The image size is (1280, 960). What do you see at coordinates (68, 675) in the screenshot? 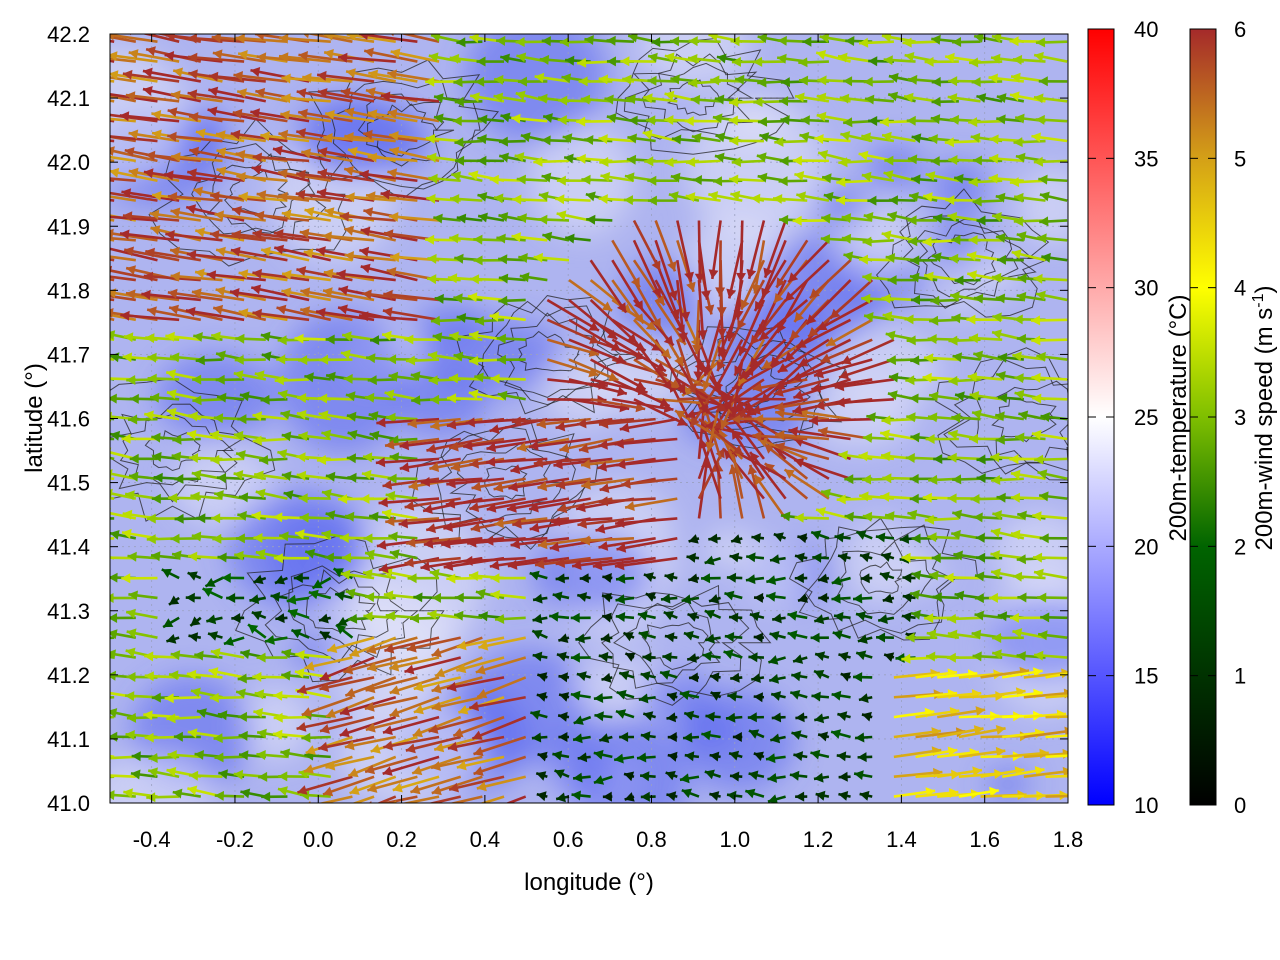
I see `y-tick-label: 41.2` at bounding box center [68, 675].